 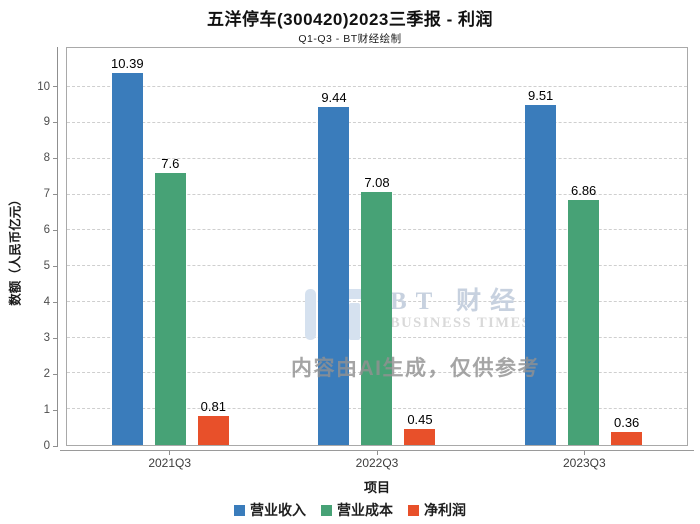 What do you see at coordinates (457, 301) in the screenshot?
I see `bt-watermark-text: BT 财经` at bounding box center [457, 301].